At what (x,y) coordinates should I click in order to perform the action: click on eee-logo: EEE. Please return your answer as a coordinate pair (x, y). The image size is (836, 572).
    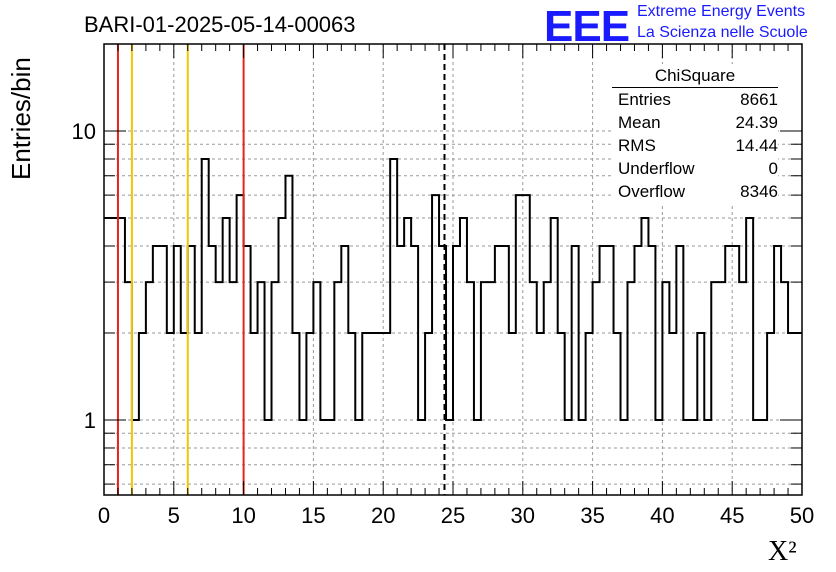
    Looking at the image, I should click on (587, 26).